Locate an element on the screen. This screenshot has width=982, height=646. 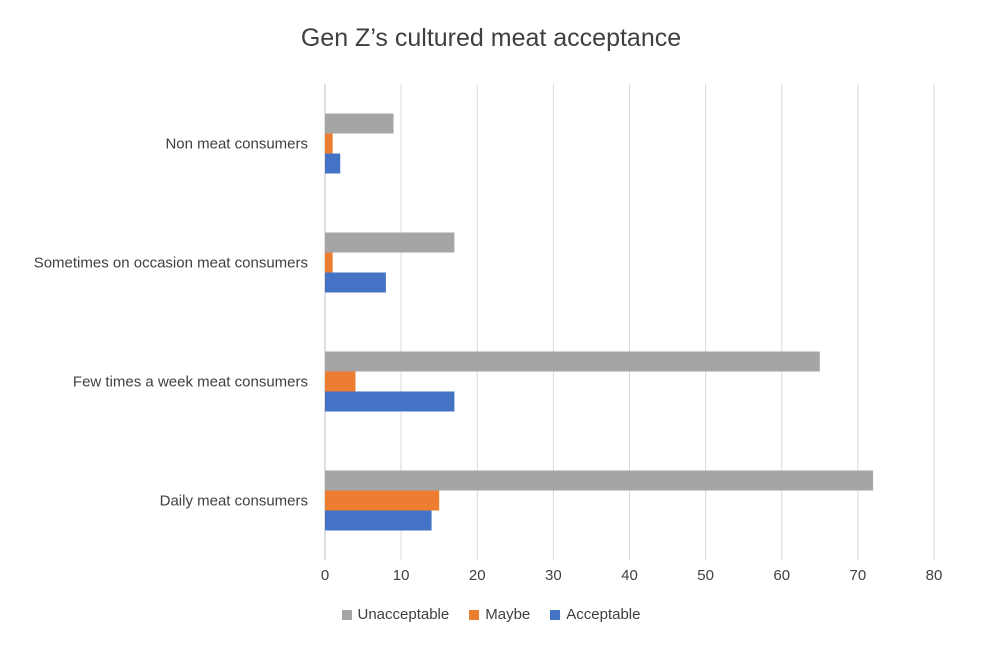
legend: Unacceptable Maybe Acceptable is located at coordinates (491, 614).